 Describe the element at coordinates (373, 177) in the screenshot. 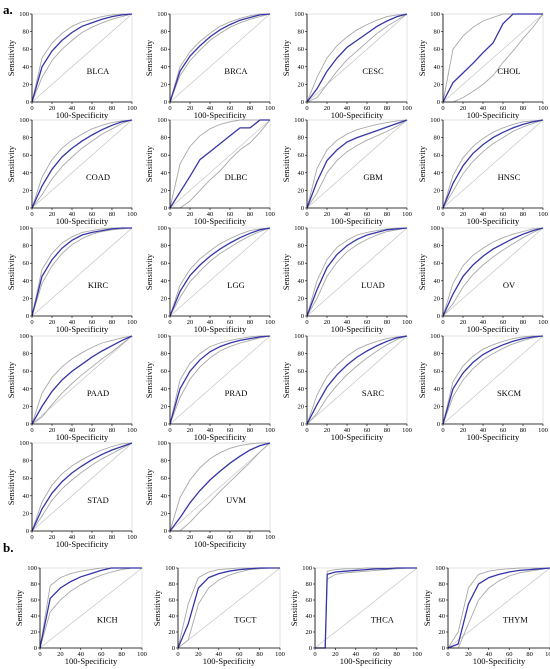

I see `panel-title: GBM` at that location.